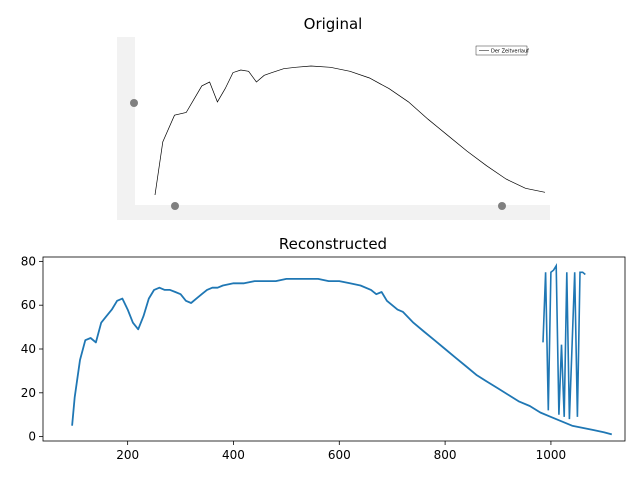 Image resolution: width=640 pixels, height=480 pixels. What do you see at coordinates (510, 52) in the screenshot?
I see `original-legend-label: Der Zeitverlauf` at bounding box center [510, 52].